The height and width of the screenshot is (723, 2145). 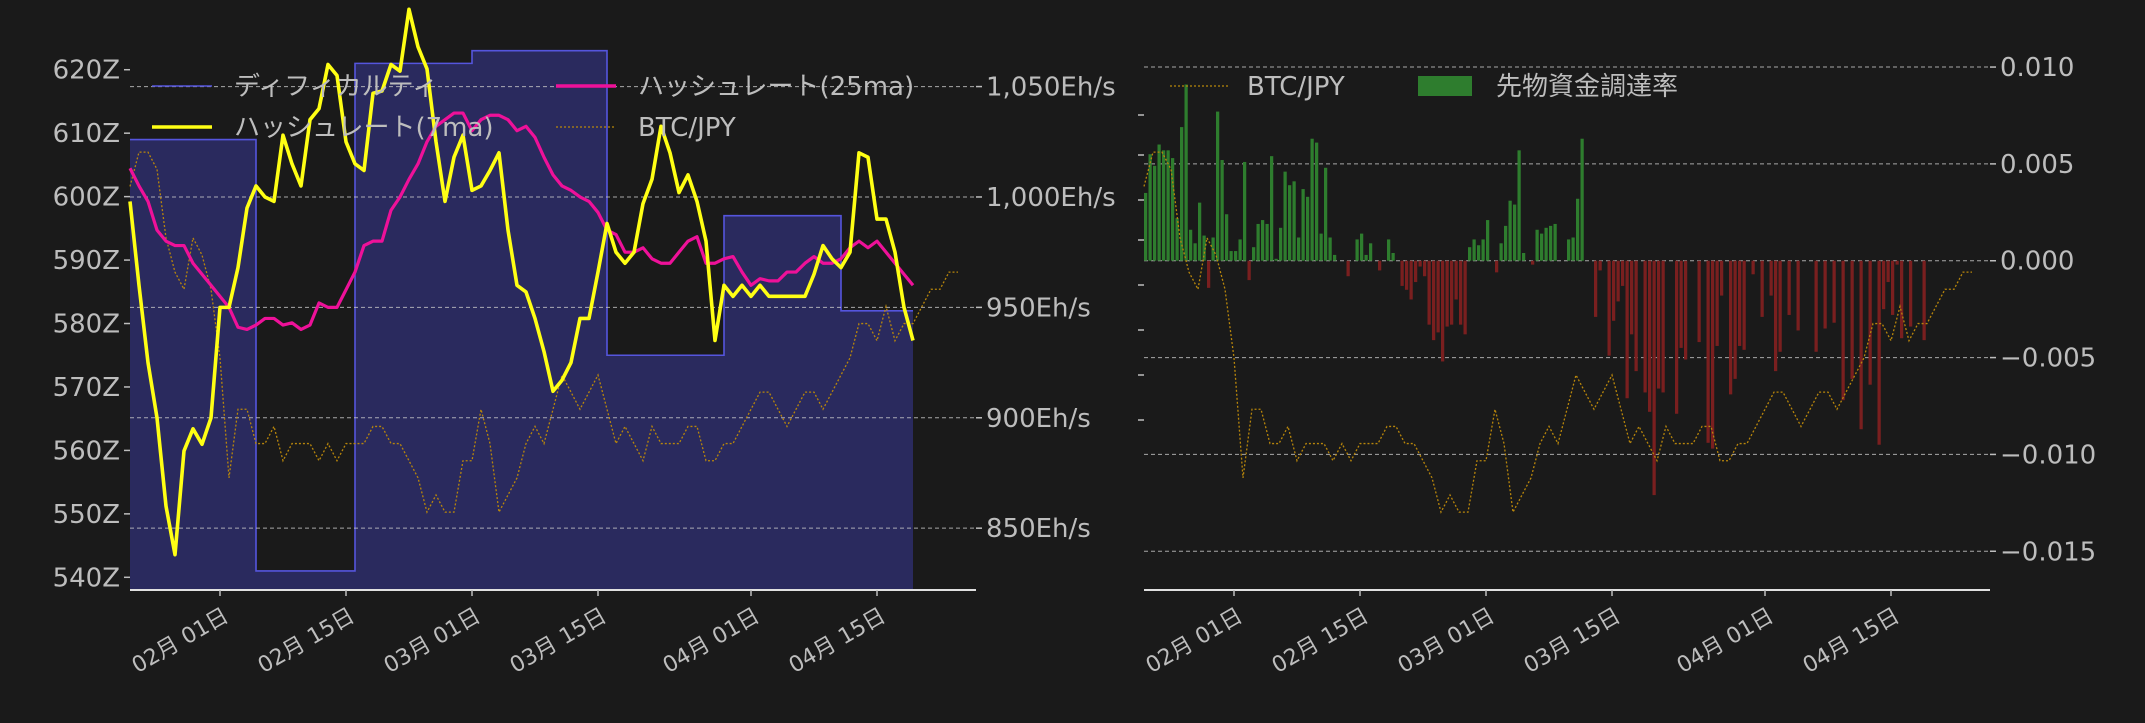 What do you see at coordinates (364, 128) in the screenshot?
I see `legend-hashrate-7ma-label: ハッシュレート(7ma)` at bounding box center [364, 128].